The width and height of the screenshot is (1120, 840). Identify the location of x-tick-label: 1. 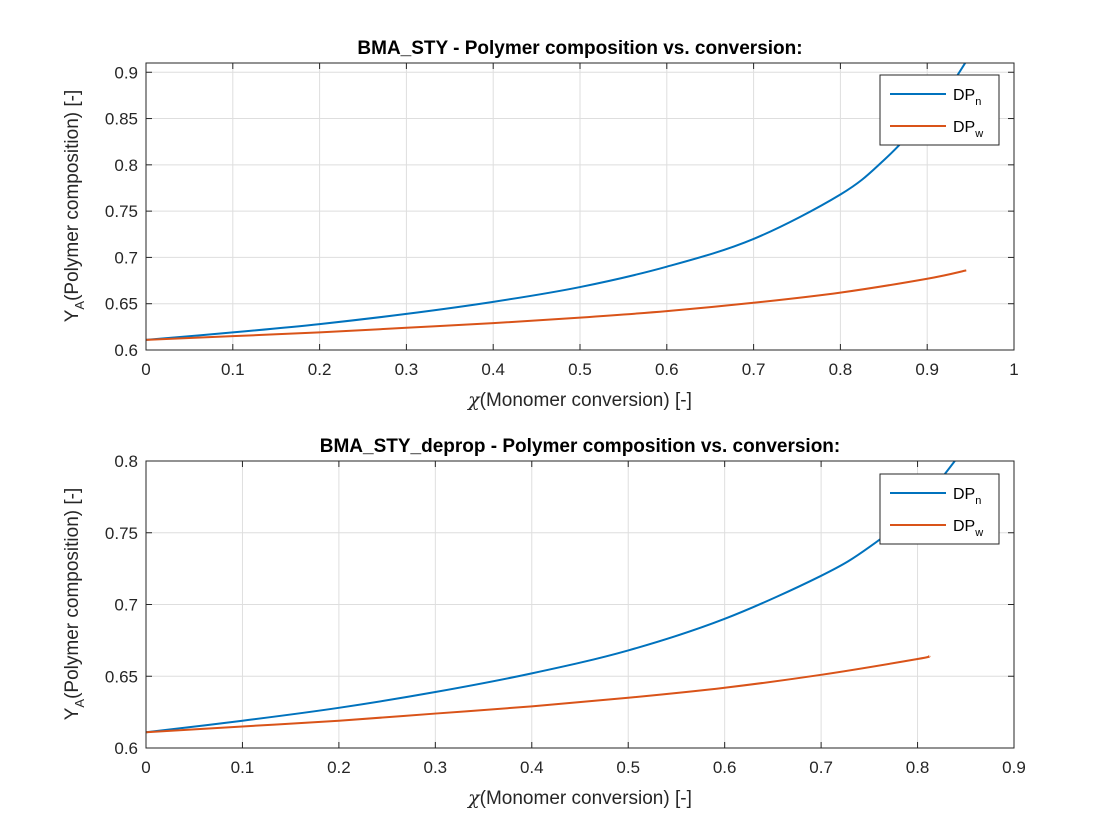
(1013, 369).